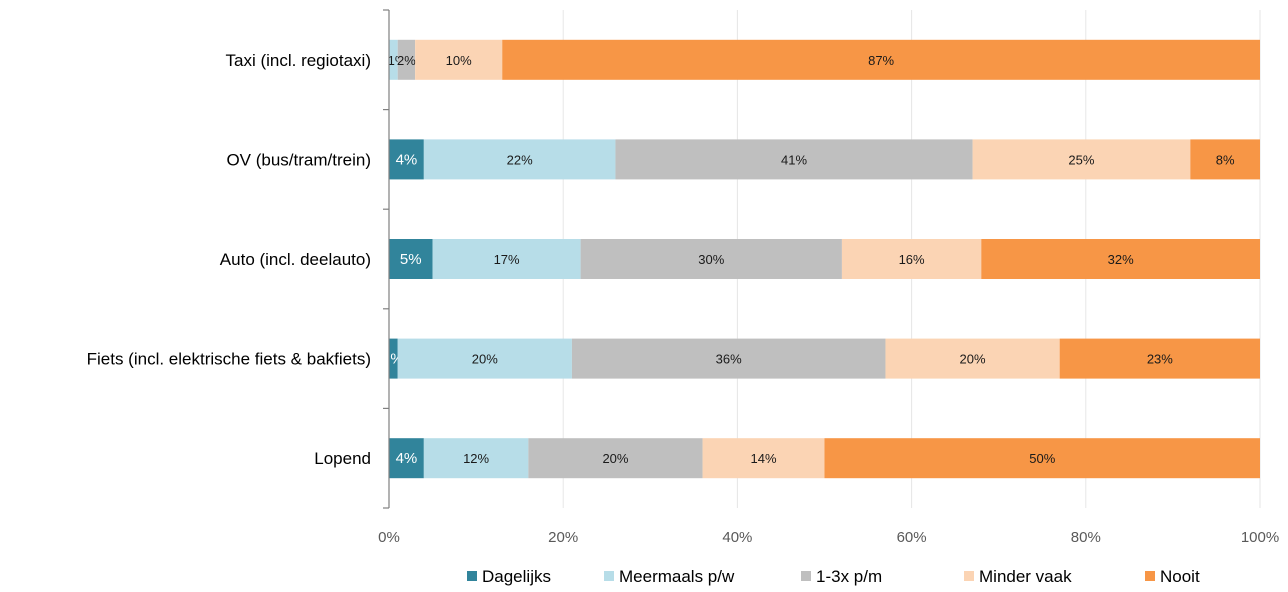 This screenshot has width=1288, height=592. I want to click on data-label: 14%, so click(764, 458).